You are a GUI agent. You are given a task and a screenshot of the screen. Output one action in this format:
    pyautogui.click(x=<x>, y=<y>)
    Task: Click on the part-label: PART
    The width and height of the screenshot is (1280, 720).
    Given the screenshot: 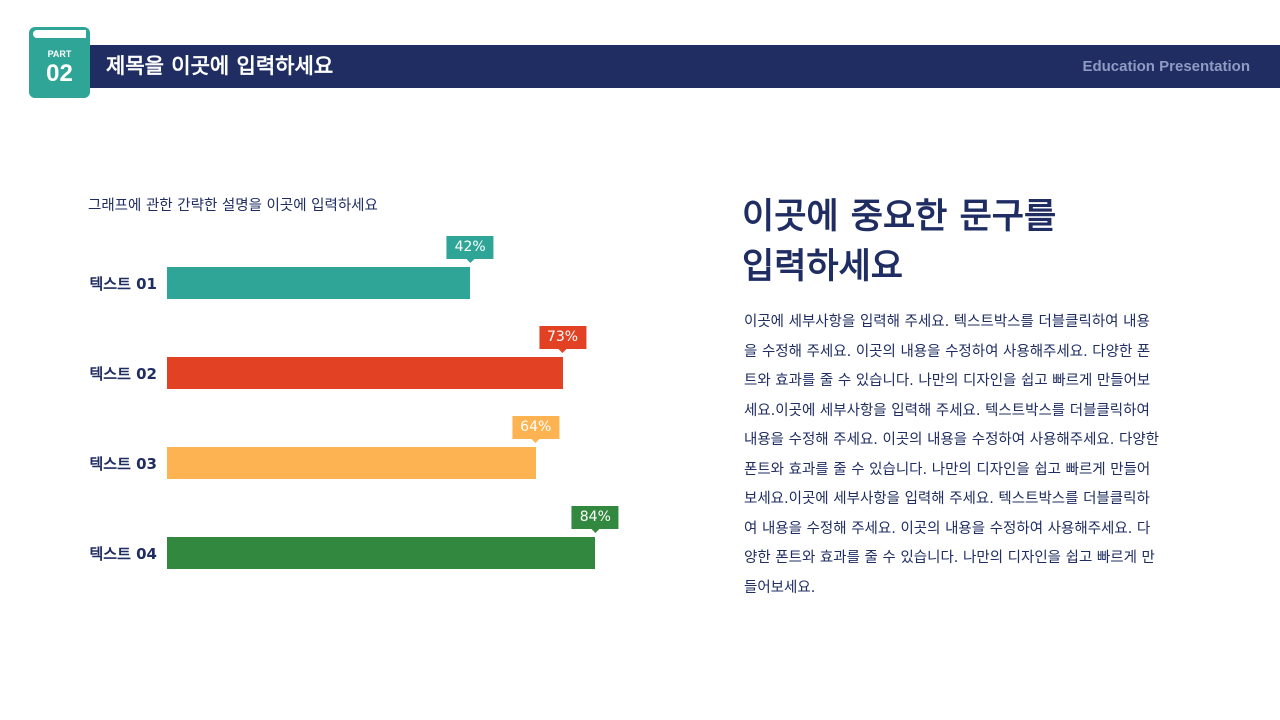 What is the action you would take?
    pyautogui.click(x=59, y=54)
    